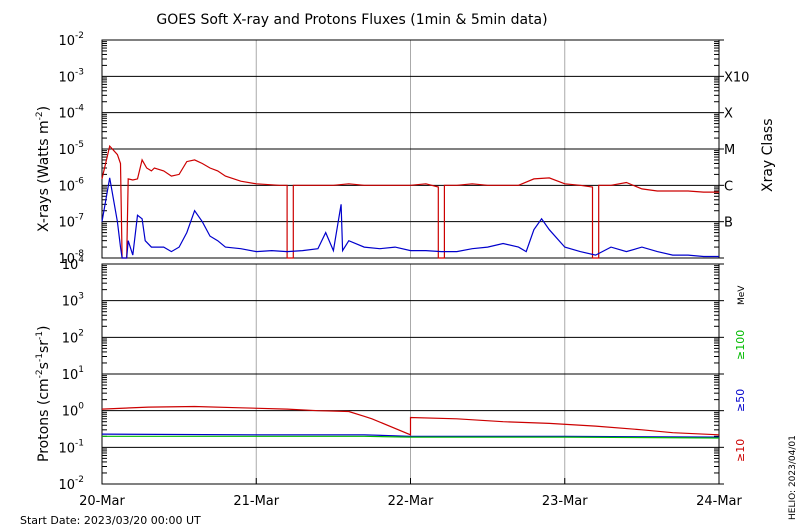 This screenshot has width=800, height=530. What do you see at coordinates (729, 150) in the screenshot?
I see `xray-class-M: M` at bounding box center [729, 150].